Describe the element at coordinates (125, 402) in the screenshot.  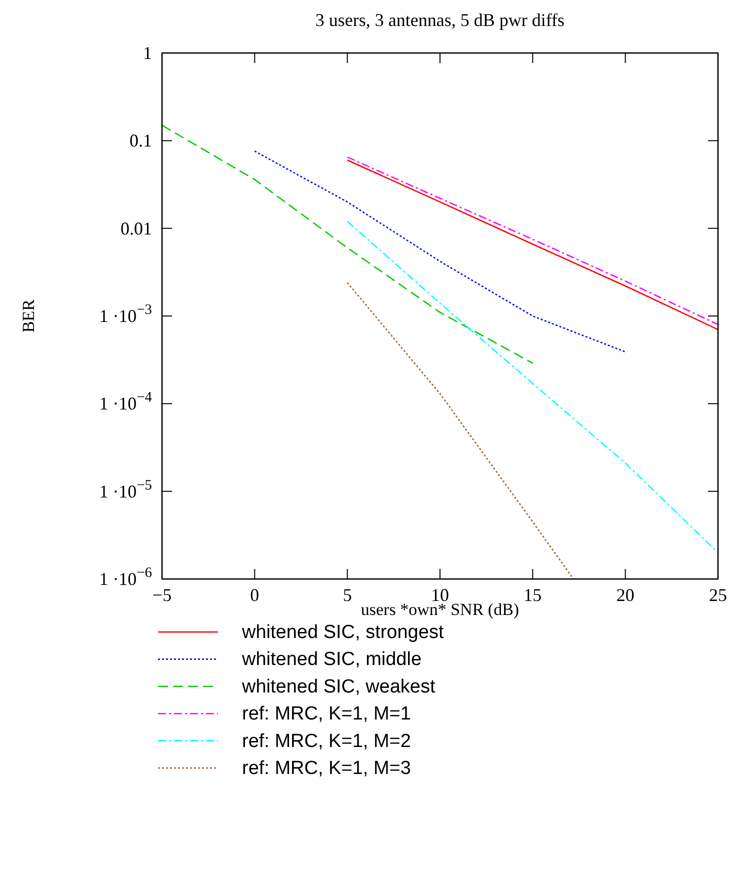
I see `y-tick-label: 1 ·10$^{−4}$` at that location.